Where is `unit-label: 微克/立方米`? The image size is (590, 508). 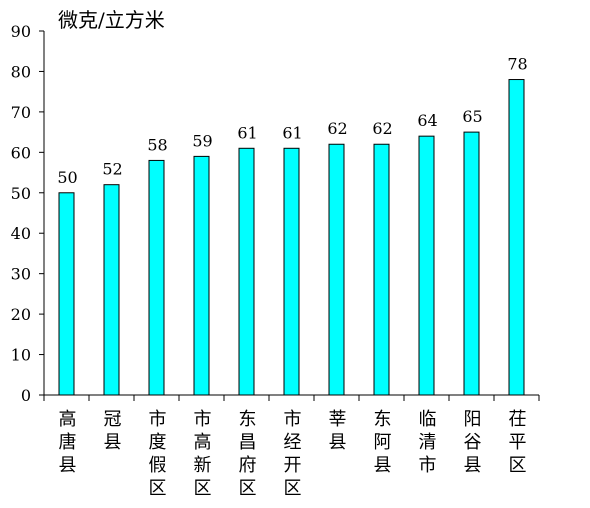 unit-label: 微克/立方米 is located at coordinates (111, 20).